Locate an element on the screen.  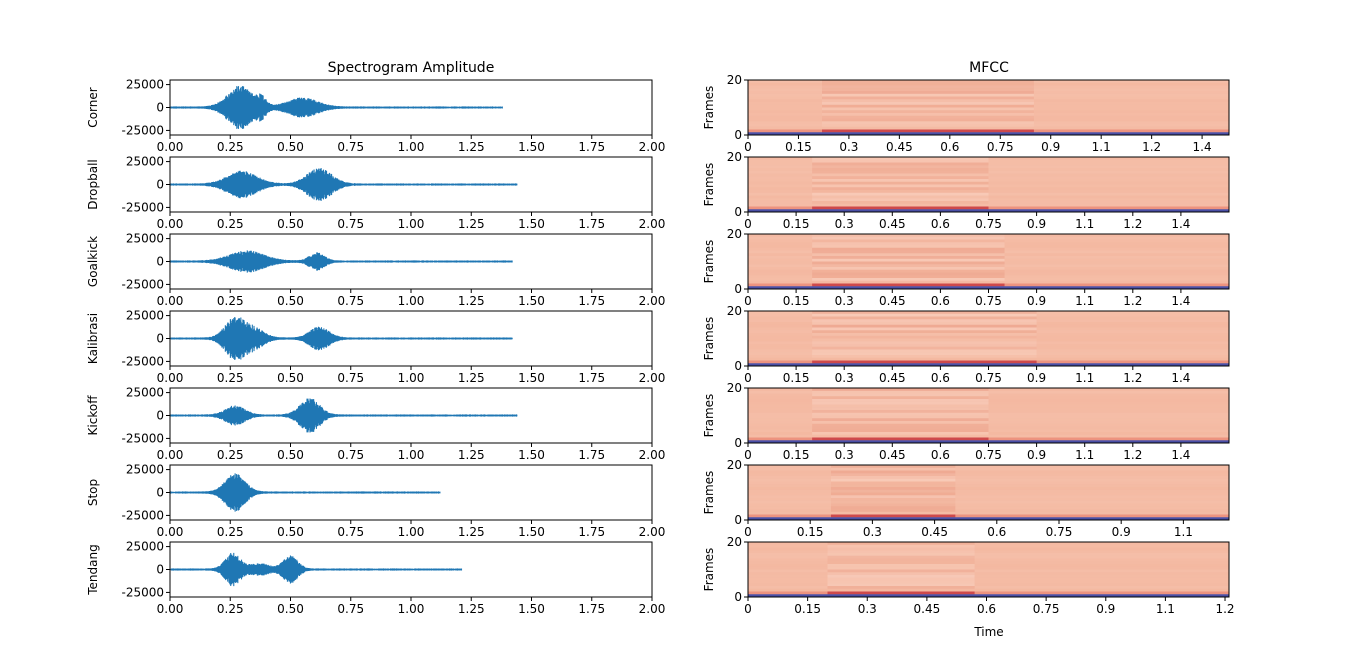
waveform-line-tendang is located at coordinates (316, 569).